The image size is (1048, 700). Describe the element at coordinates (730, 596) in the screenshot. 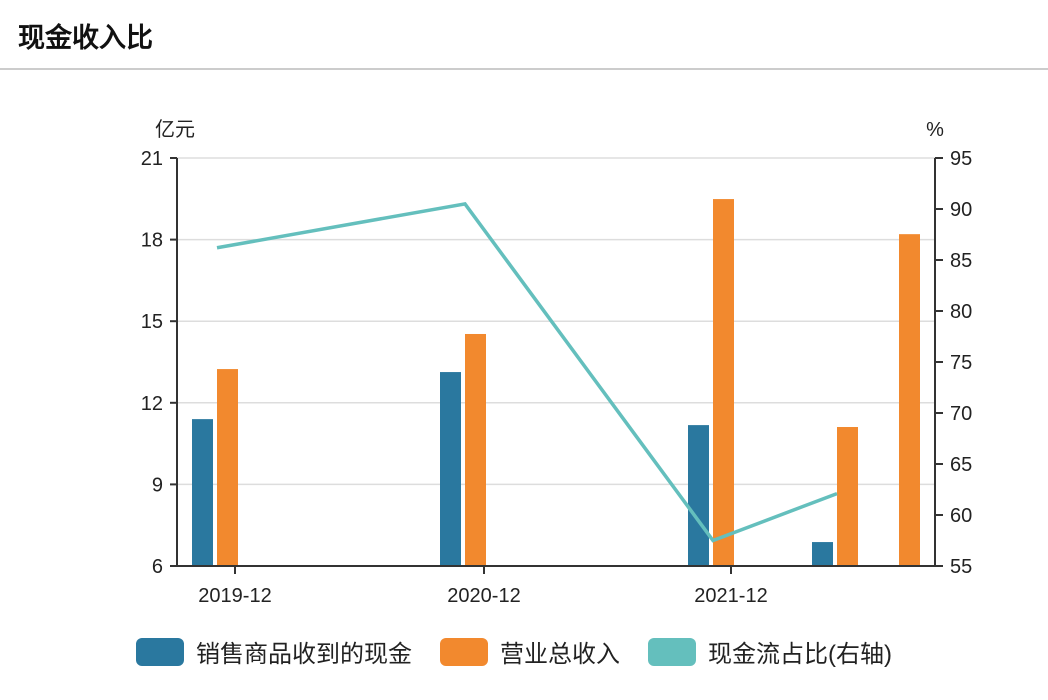

I see `x-tick-label: 2021-12` at that location.